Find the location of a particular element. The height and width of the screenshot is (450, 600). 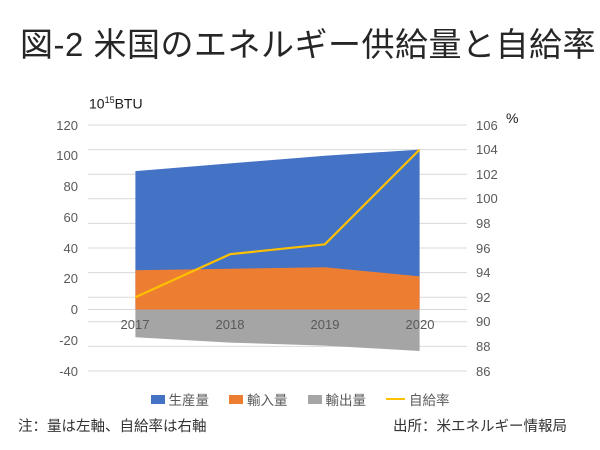

legend-label: 自給率 is located at coordinates (429, 400).